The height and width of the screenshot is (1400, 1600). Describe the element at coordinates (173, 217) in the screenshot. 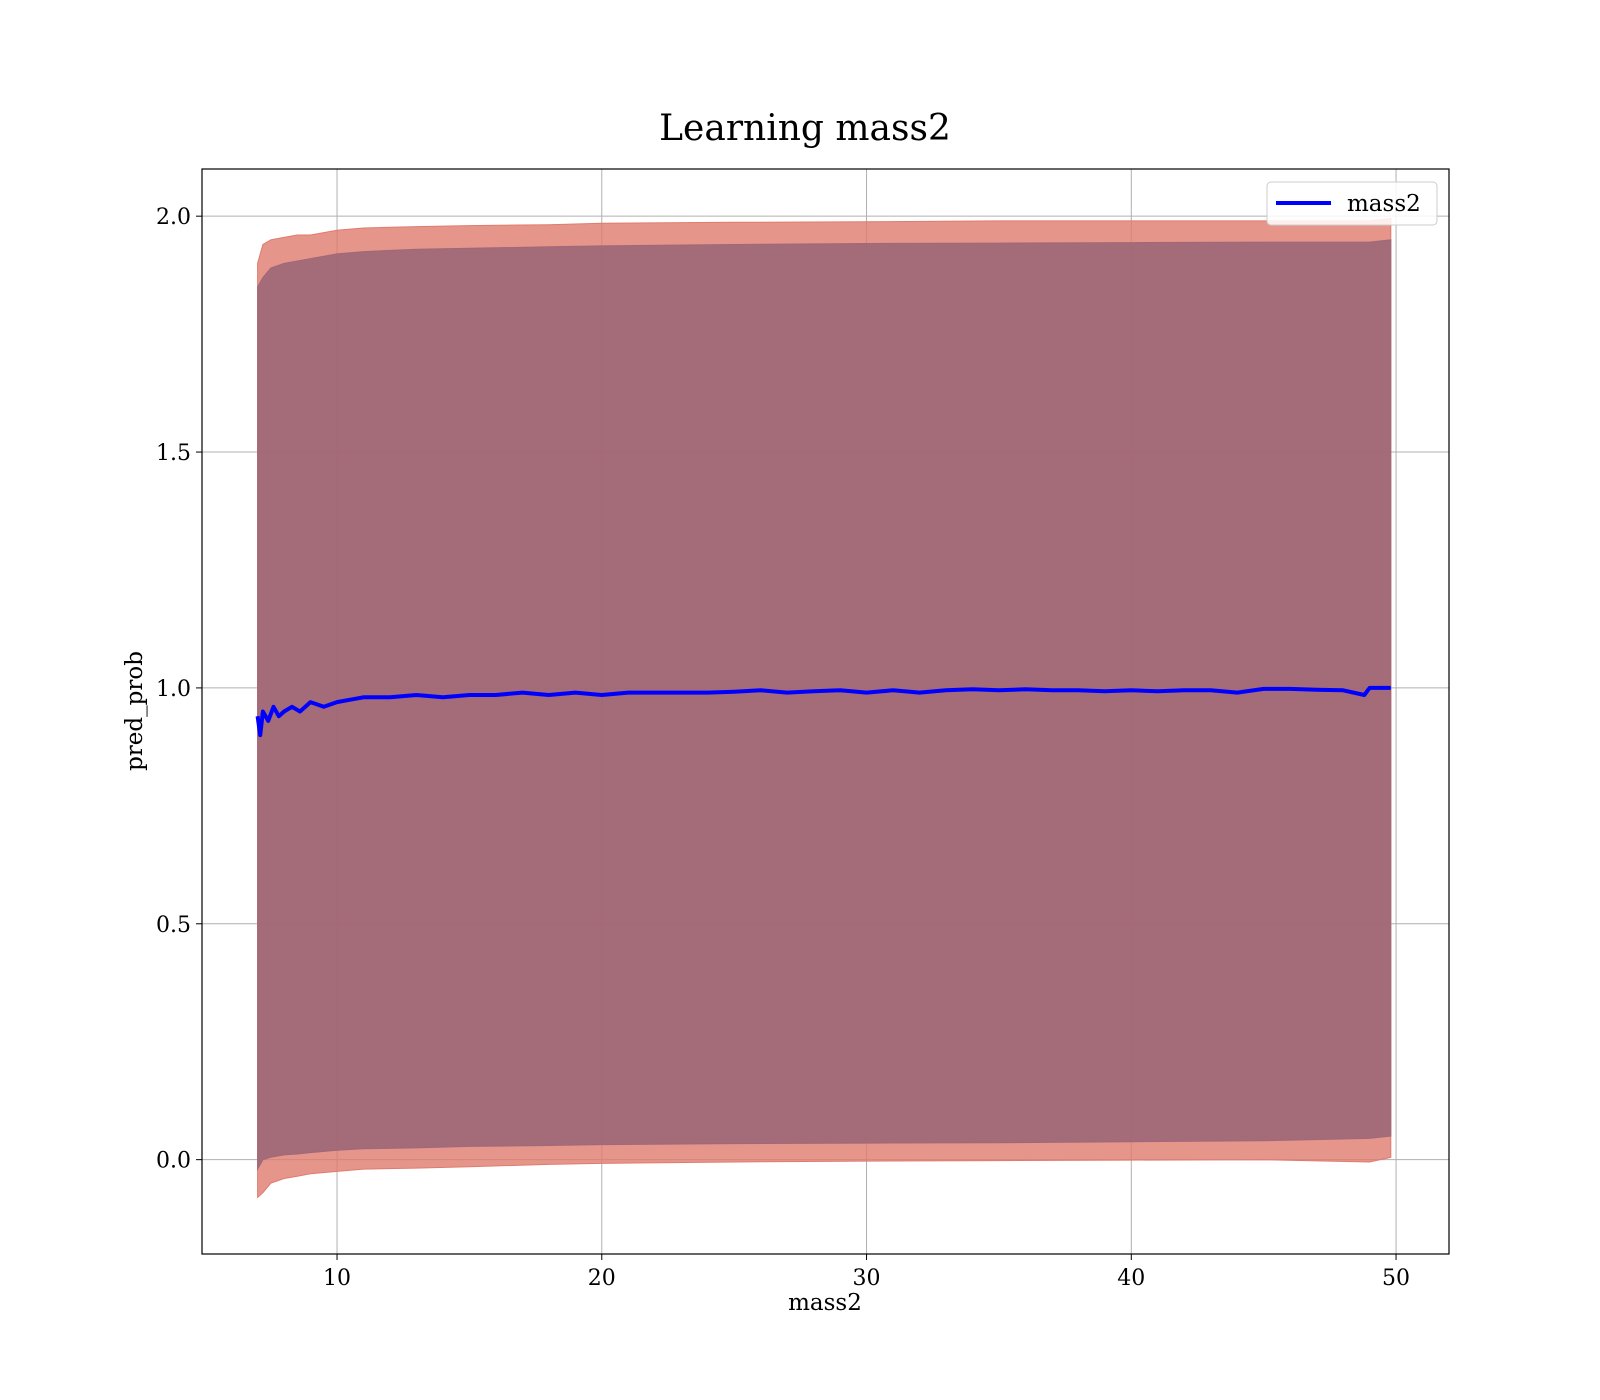

I see `y-tick-label-2.0: 2.0` at that location.